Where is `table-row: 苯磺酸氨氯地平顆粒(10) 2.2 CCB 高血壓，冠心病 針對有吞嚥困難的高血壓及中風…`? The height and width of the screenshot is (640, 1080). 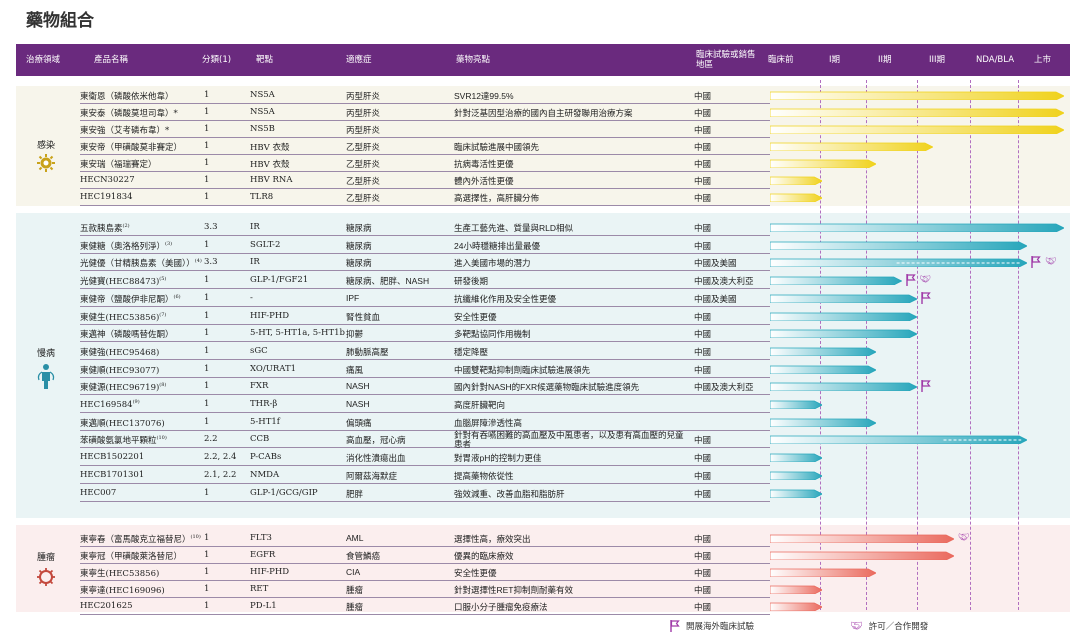
table-row: 苯磺酸氨氯地平顆粒(10) 2.2 CCB 高血壓，冠心病 針對有吞嚥困難的高血壓及中風… is located at coordinates (425, 440).